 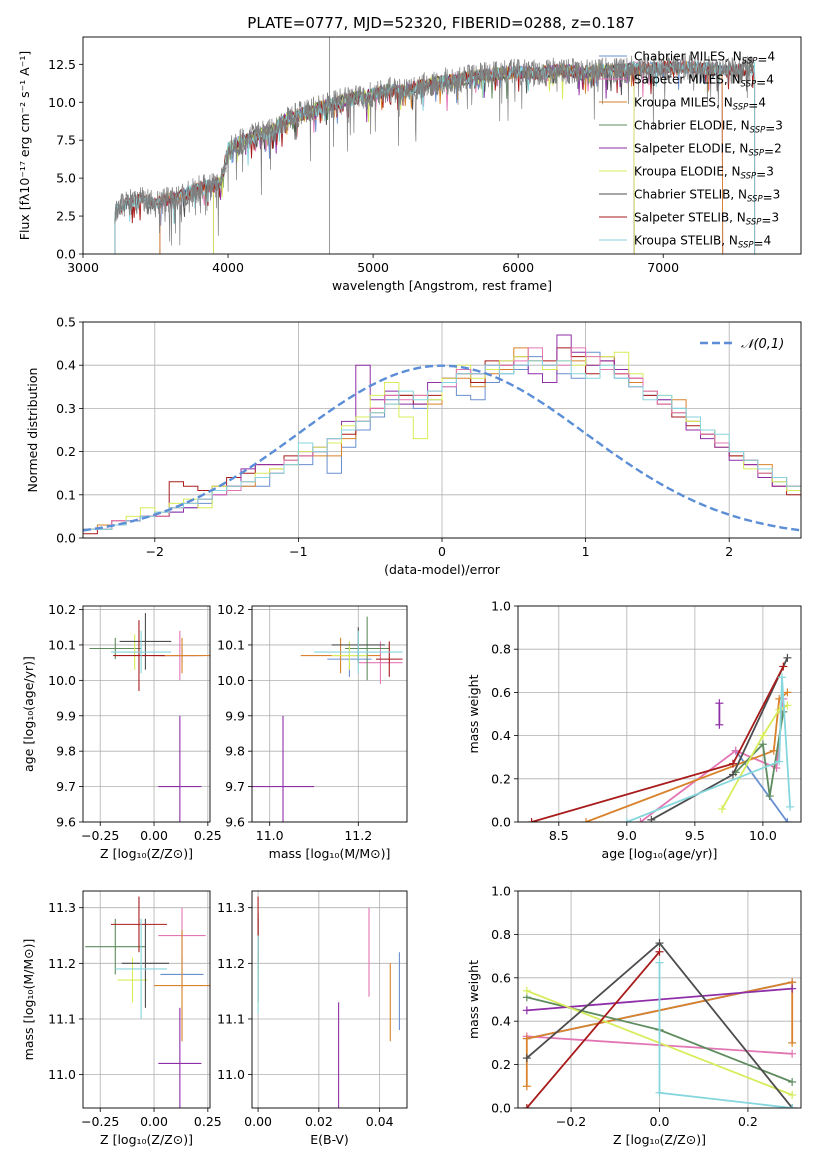 I want to click on x-tick-label: 6000, so click(x=518, y=267).